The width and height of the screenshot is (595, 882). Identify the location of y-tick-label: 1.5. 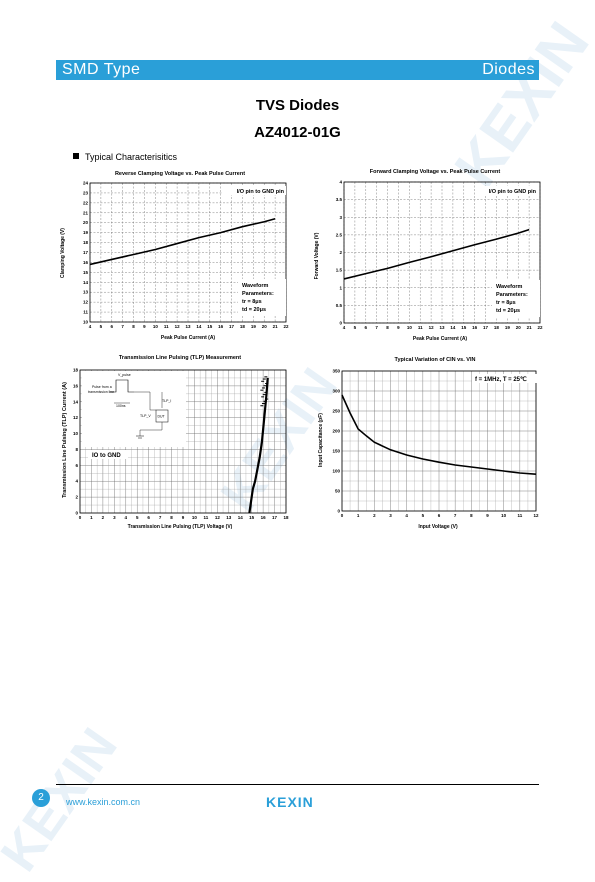
(339, 270).